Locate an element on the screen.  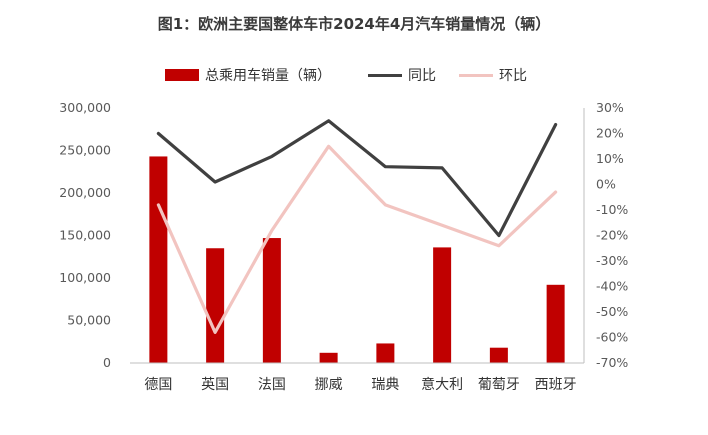
legend-item-total-sales: 总乘用车销量（辆） is located at coordinates (248, 75).